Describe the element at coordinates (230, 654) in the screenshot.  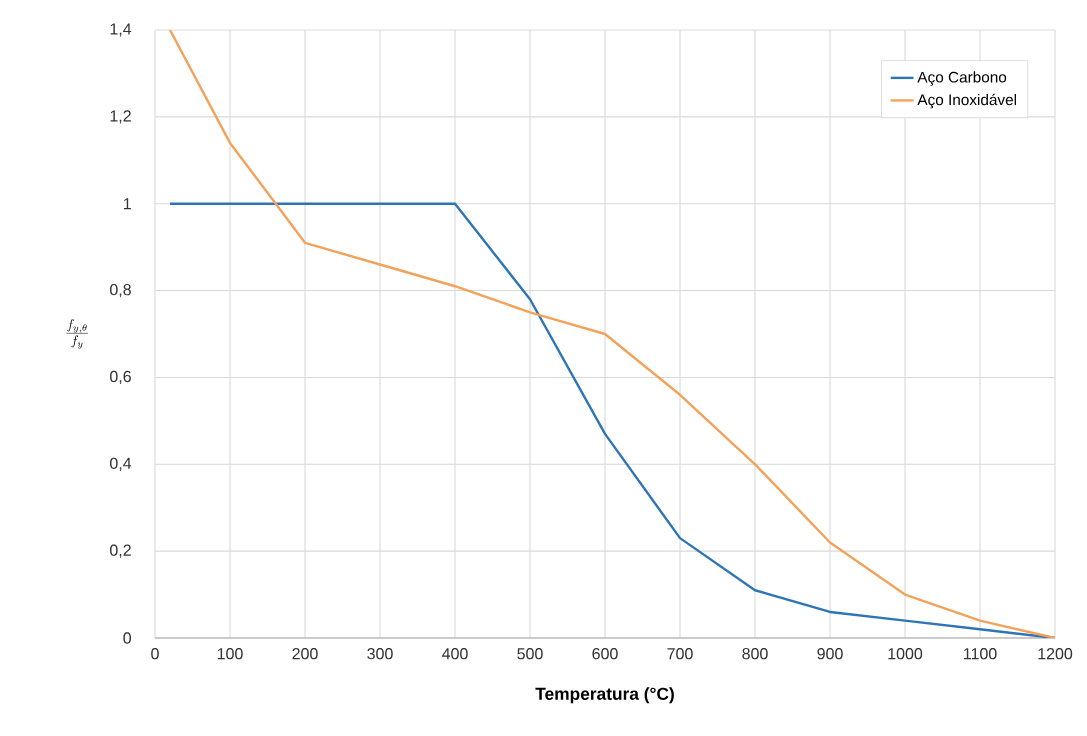
I see `x-tick-label: 100` at that location.